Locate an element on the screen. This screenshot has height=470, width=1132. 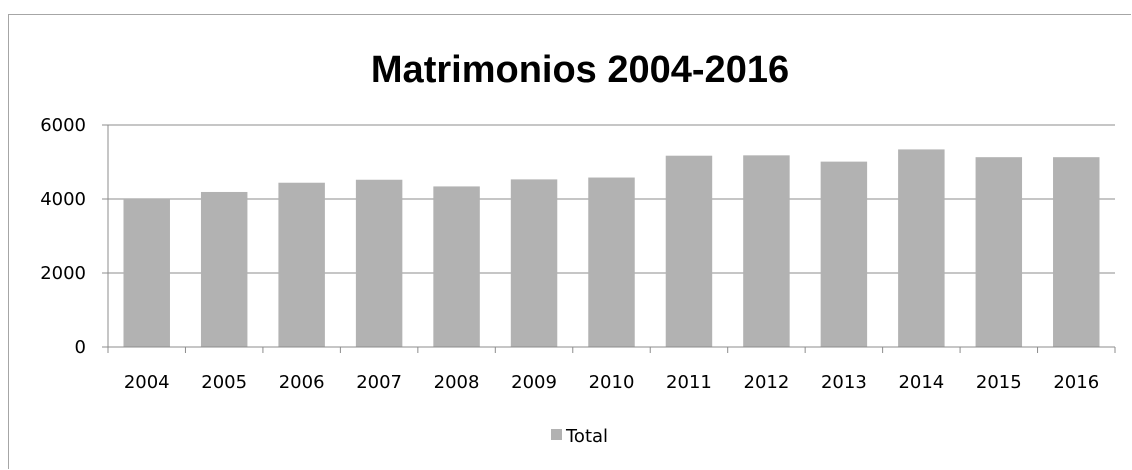
x-tick-label: 2016 is located at coordinates (1076, 382).